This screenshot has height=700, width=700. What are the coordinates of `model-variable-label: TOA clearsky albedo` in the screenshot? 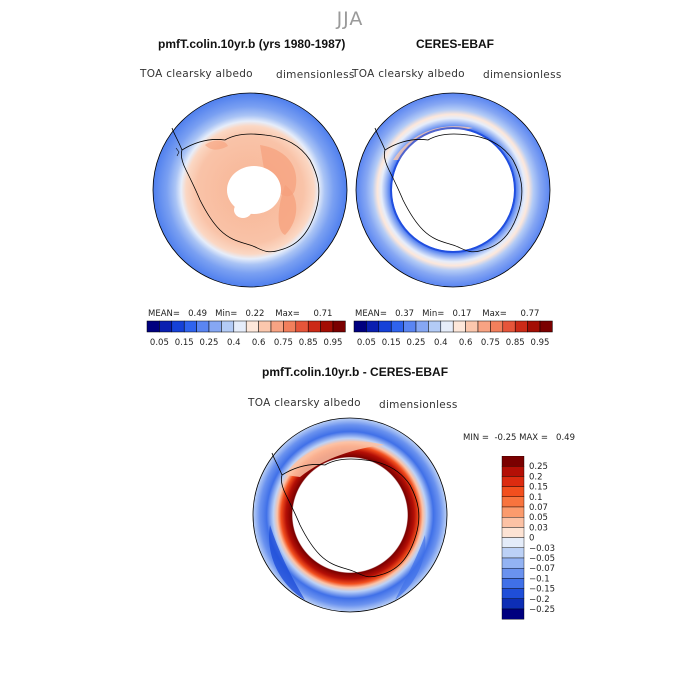 It's located at (196, 74).